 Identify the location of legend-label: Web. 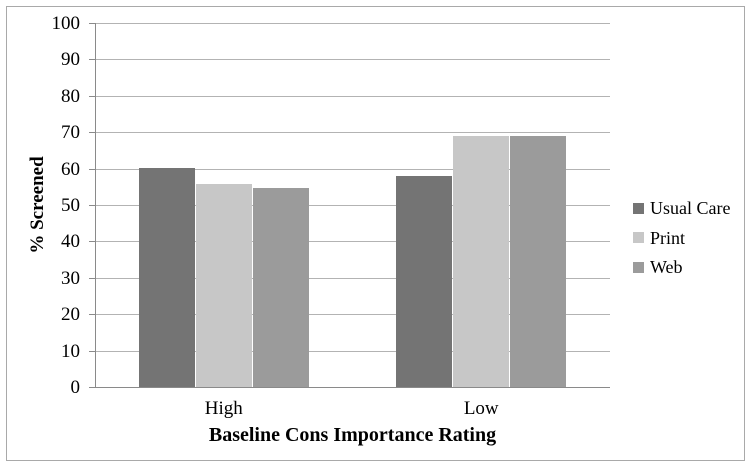
(666, 267).